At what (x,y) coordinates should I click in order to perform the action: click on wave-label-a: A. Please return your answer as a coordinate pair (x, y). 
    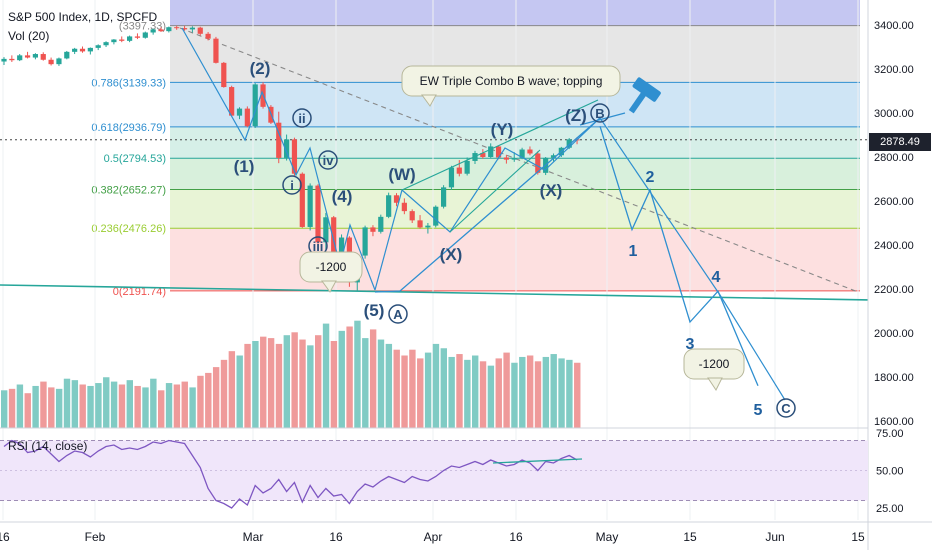
    Looking at the image, I should click on (398, 314).